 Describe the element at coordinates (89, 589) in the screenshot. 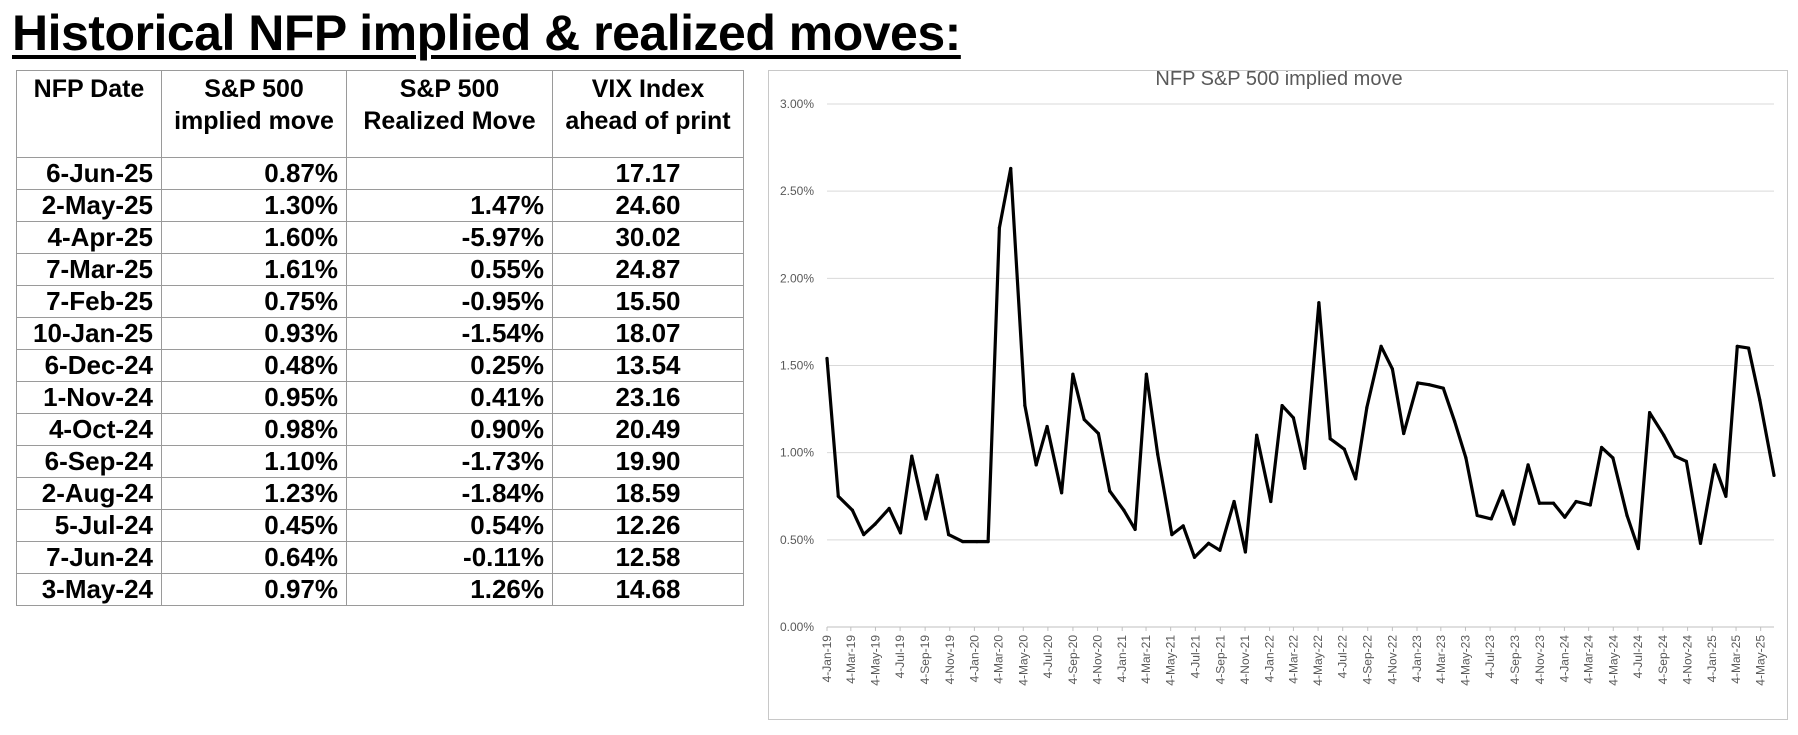

I see `cell-date: 3-May-24` at that location.